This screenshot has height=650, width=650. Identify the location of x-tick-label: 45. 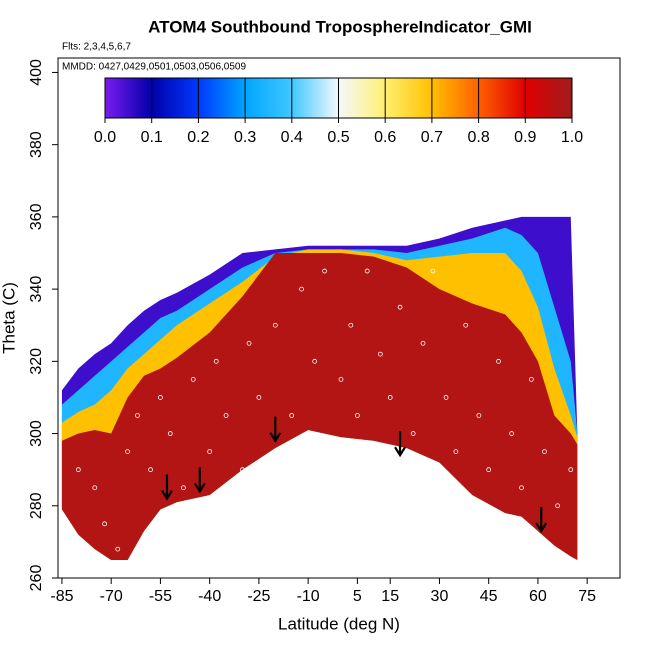
(489, 596).